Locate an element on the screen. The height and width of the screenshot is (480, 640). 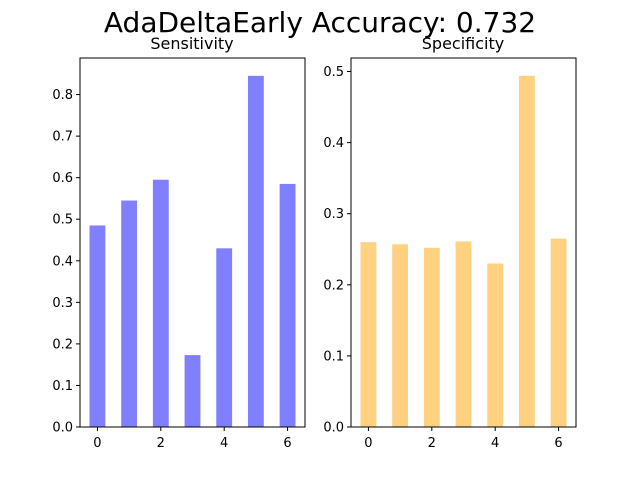
sensitivity-ytick-label: 0.4 is located at coordinates (62, 261).